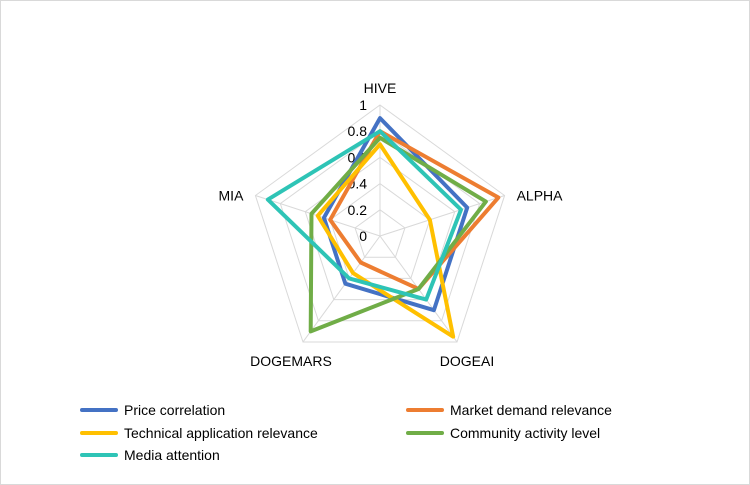 The width and height of the screenshot is (750, 485). What do you see at coordinates (291, 361) in the screenshot?
I see `category-label: DOGEMARS` at bounding box center [291, 361].